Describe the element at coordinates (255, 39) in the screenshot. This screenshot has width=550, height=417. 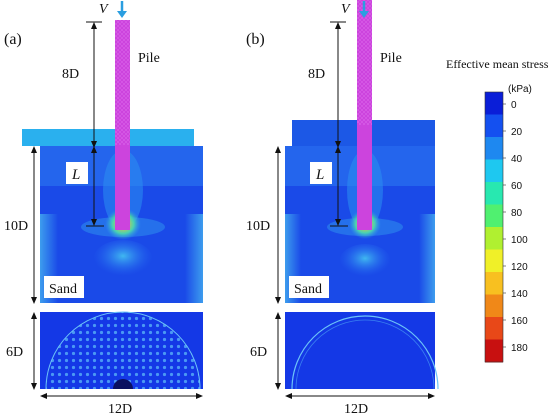
I see `panel-label: (b)` at that location.